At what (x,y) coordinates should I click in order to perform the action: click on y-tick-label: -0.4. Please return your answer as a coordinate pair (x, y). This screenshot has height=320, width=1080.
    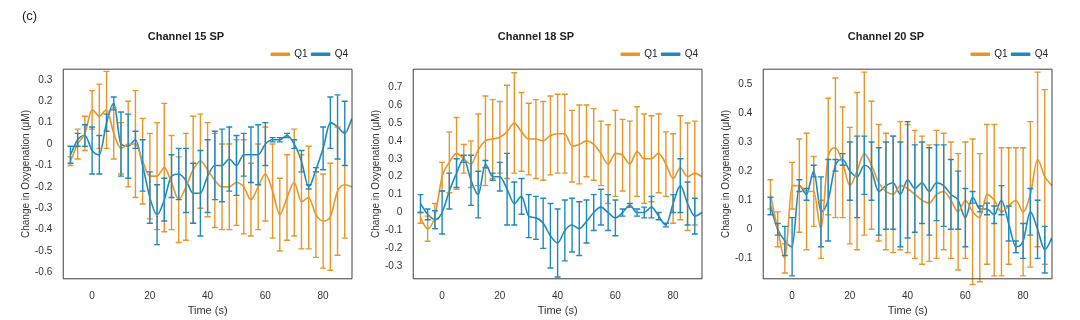
    Looking at the image, I should click on (44, 229).